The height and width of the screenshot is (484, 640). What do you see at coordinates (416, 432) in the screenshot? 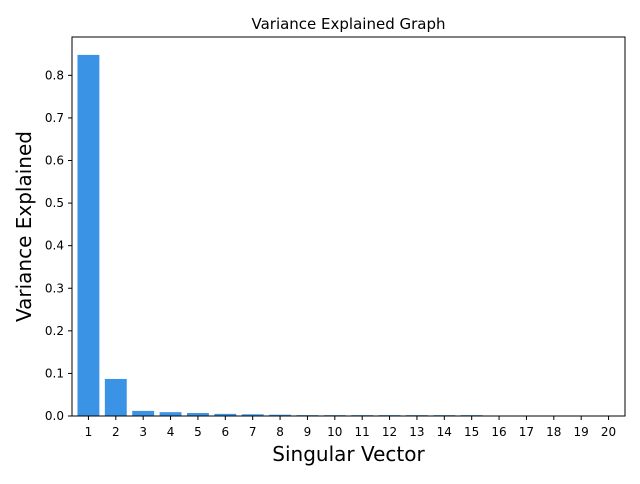
I see `x-tick-label: 13` at bounding box center [416, 432].